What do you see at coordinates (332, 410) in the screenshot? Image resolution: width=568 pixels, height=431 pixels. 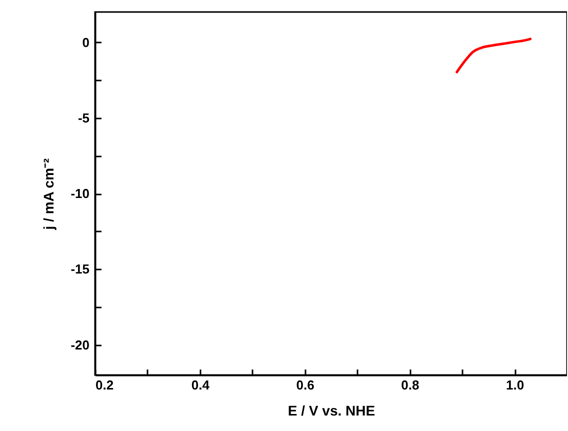 I see `x-axis-title: E / V vs. NHE` at bounding box center [332, 410].